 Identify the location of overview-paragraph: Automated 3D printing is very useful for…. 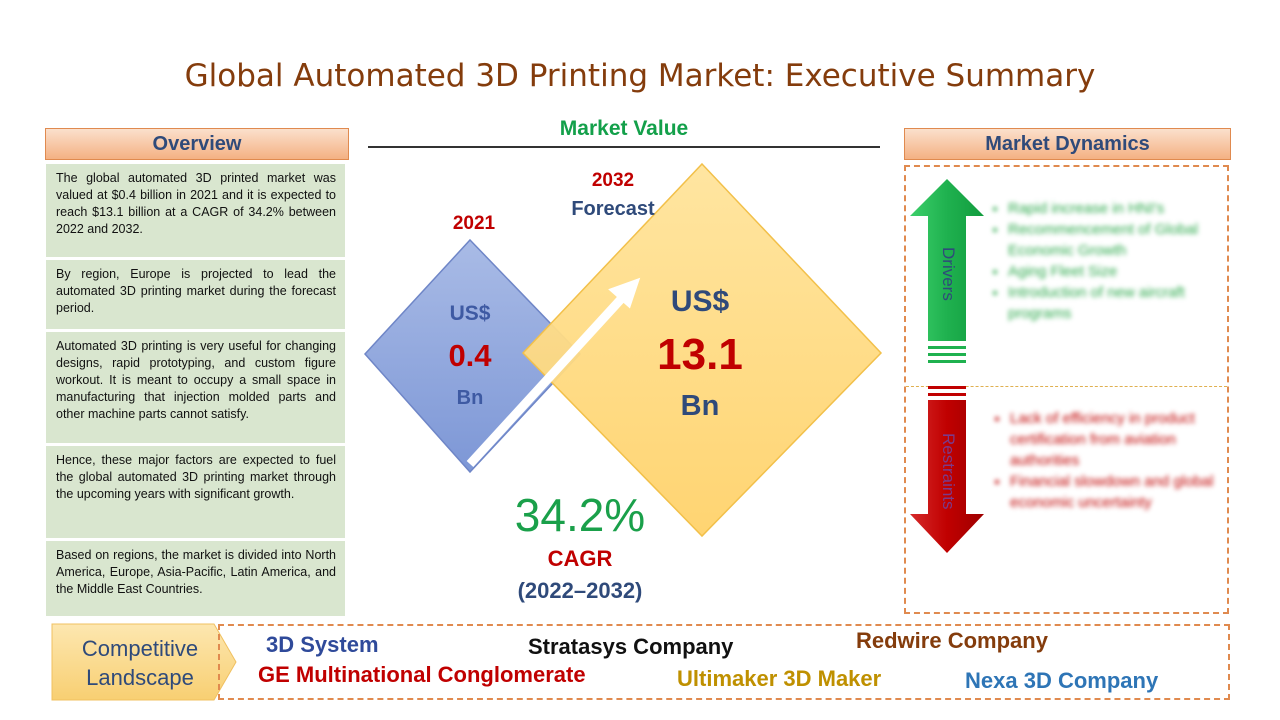
(195, 389).